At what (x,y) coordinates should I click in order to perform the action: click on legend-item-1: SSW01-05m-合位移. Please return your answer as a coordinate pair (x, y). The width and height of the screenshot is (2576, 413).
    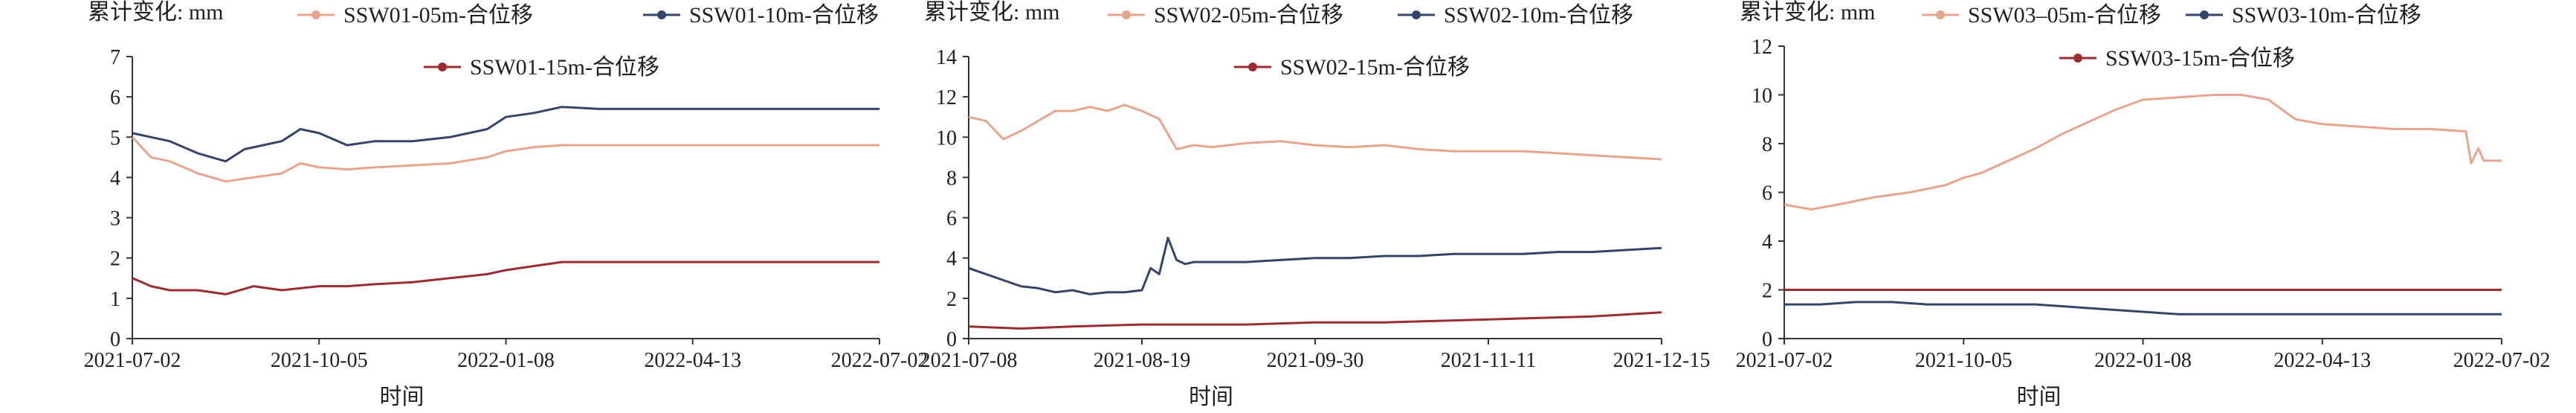
    Looking at the image, I should click on (415, 15).